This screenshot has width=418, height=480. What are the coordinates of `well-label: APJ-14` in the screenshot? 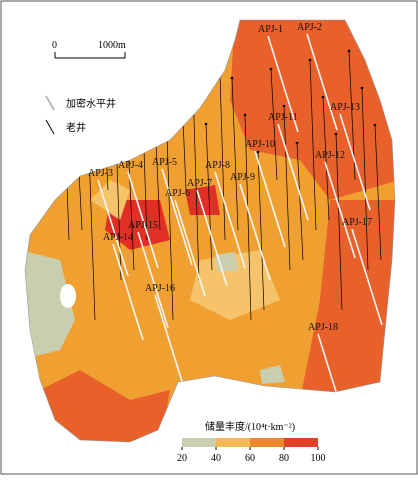 It's located at (118, 237).